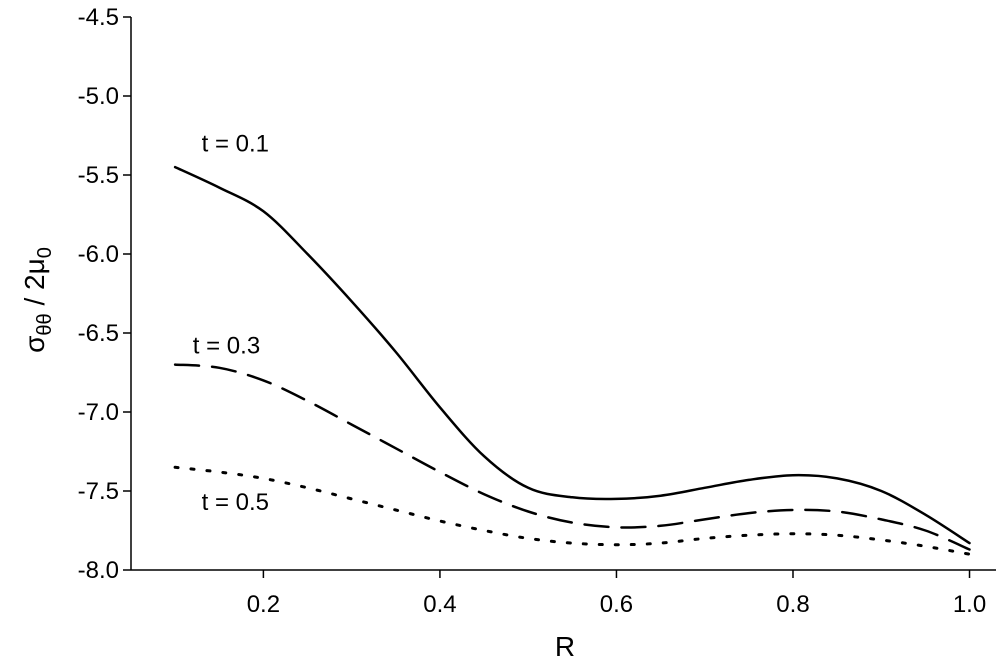 This screenshot has height=663, width=1001. I want to click on y-axis-label-base: σ, so click(34, 344).